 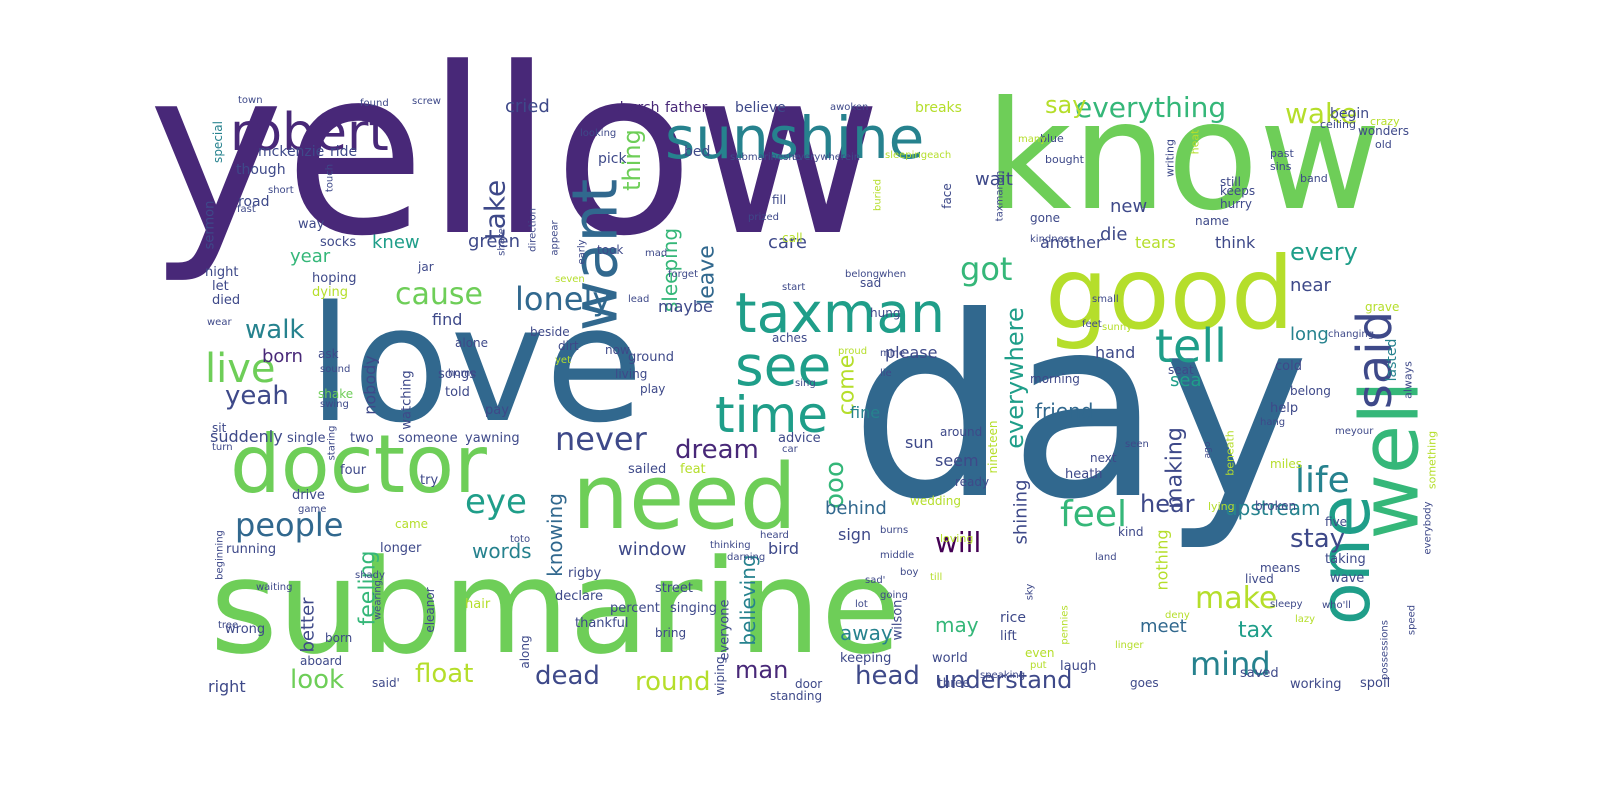 I want to click on word-suddenly: suddenly, so click(x=246, y=436).